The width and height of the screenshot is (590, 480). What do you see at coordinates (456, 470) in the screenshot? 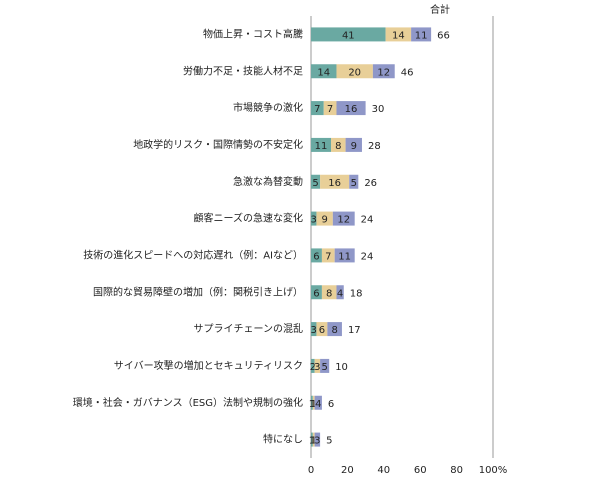
I see `x-tick-label: 80` at bounding box center [456, 470].